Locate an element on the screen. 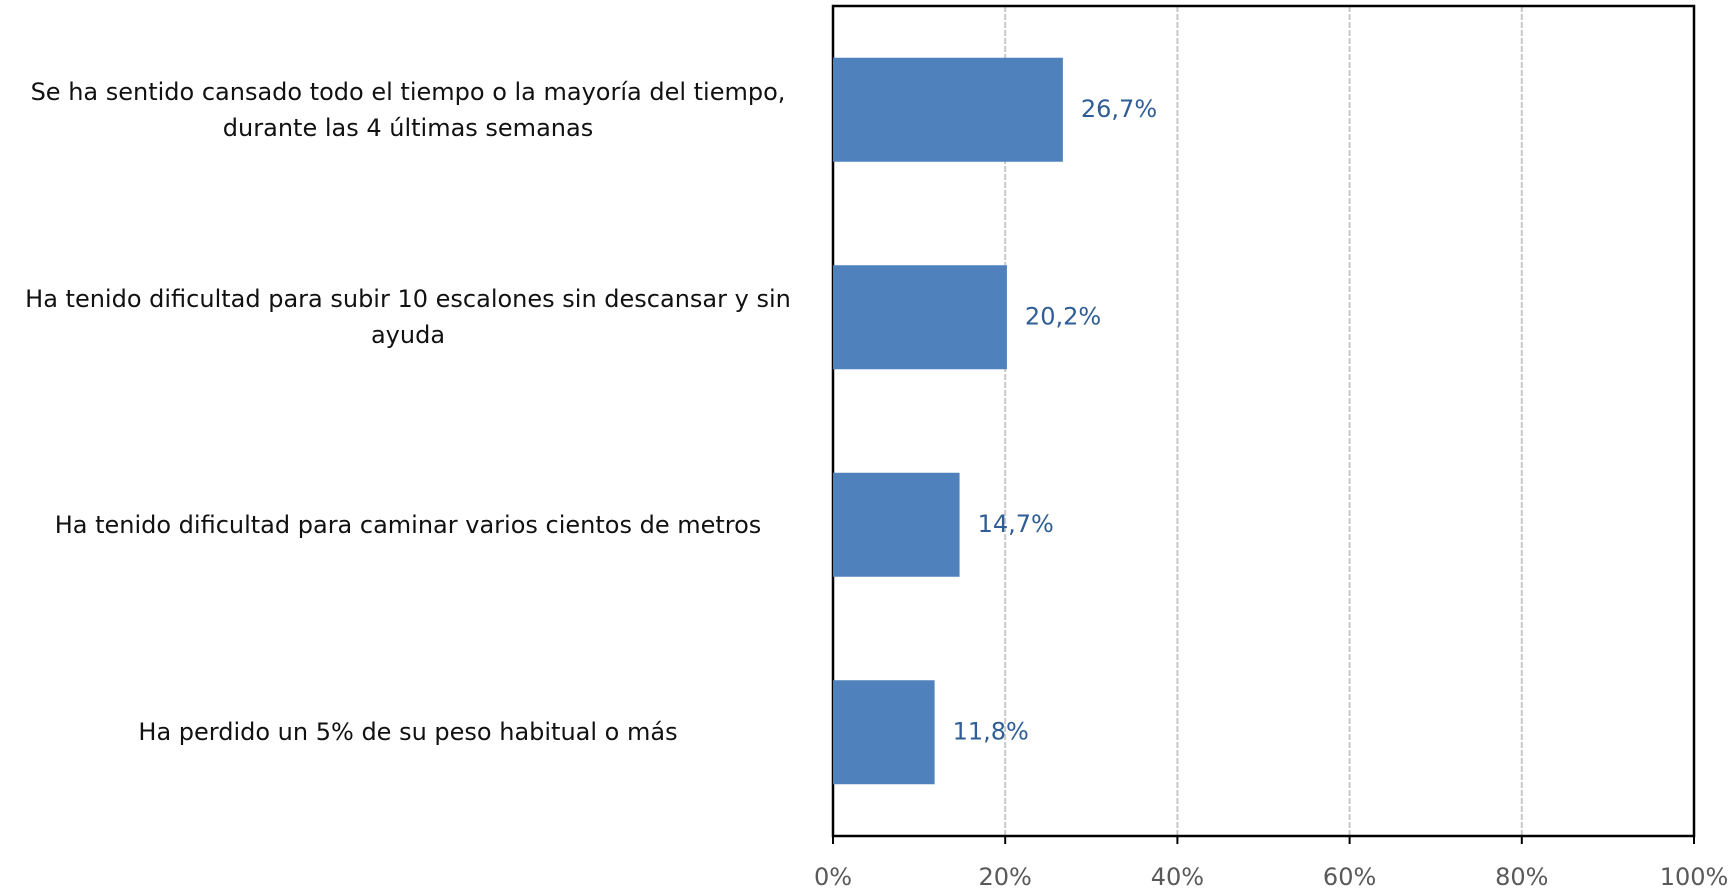 This screenshot has width=1734, height=889. x-tick-label: 0% is located at coordinates (833, 876).